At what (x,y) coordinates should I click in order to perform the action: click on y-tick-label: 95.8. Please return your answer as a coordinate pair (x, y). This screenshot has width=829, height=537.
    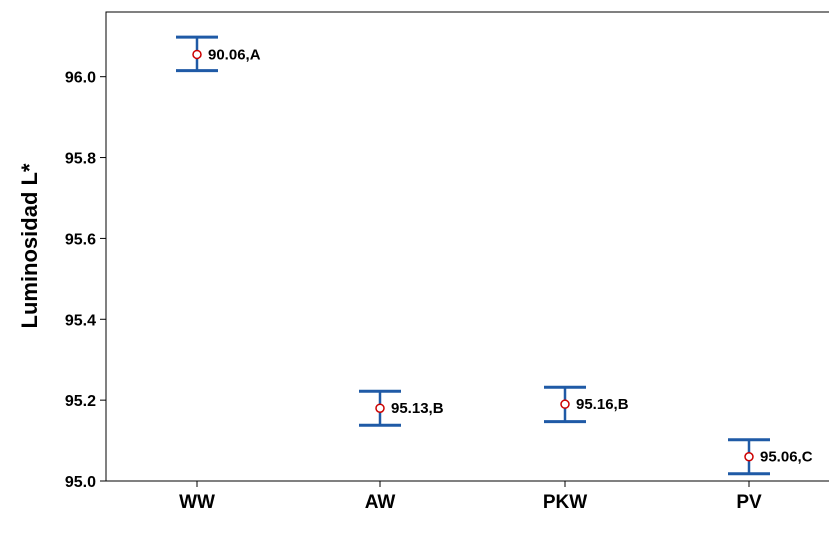
    Looking at the image, I should click on (80, 159).